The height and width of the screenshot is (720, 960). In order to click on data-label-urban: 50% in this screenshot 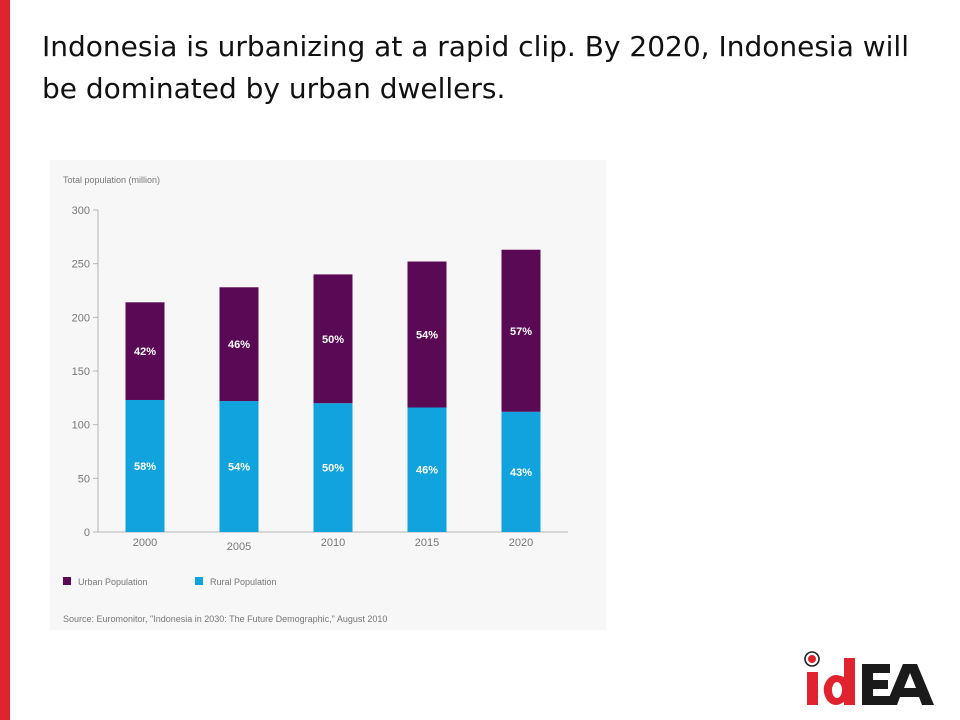, I will do `click(333, 340)`.